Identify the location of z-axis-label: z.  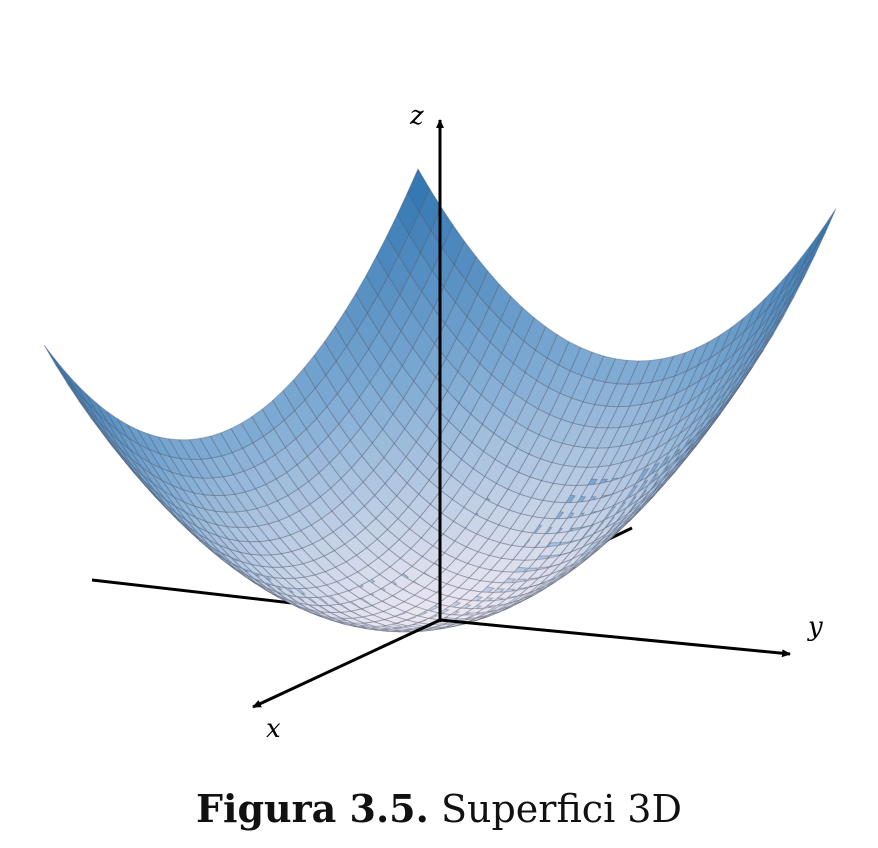
(416, 116).